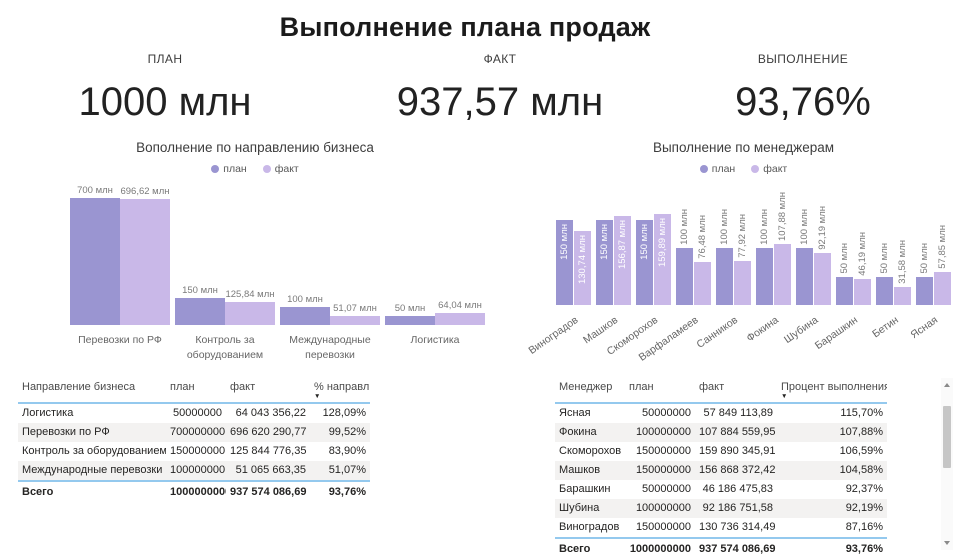 The height and width of the screenshot is (554, 957). I want to click on category-label-Ясная: Ясная, so click(924, 328).